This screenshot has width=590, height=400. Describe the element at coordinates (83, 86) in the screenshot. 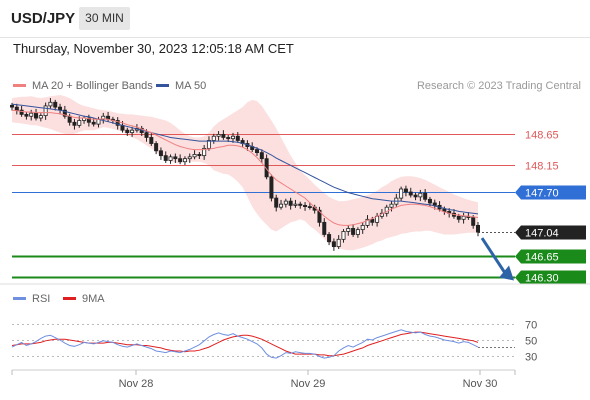

I see `legend-ma20: MA 20 + Bollinger Bands` at that location.